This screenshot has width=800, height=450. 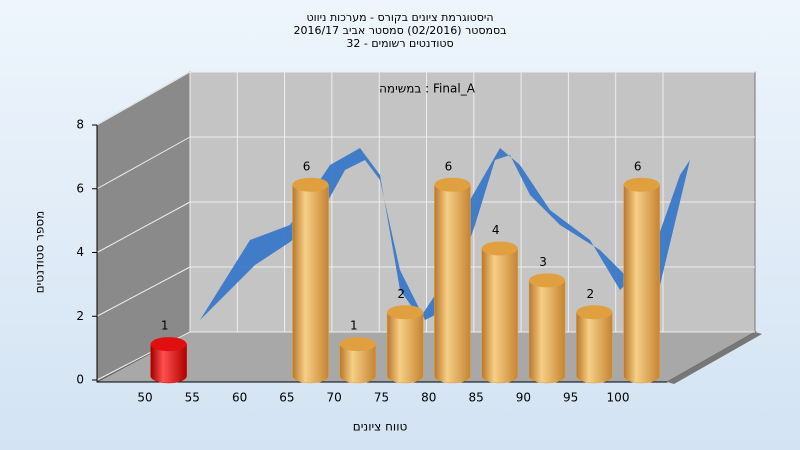 What do you see at coordinates (714, 358) in the screenshot?
I see `floor-edge` at bounding box center [714, 358].